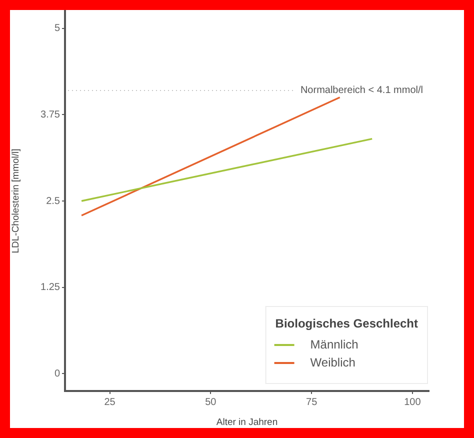 Image resolution: width=474 pixels, height=438 pixels. Describe the element at coordinates (50, 288) in the screenshot. I see `y-tick-label: 1.25` at that location.